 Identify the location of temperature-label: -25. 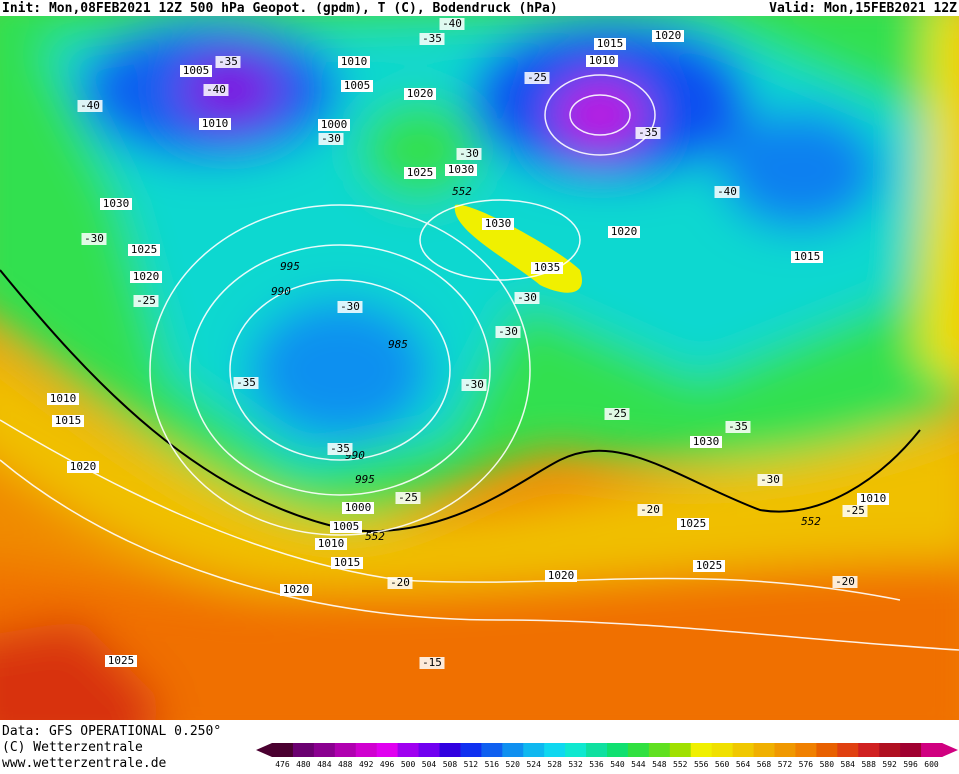
(408, 497).